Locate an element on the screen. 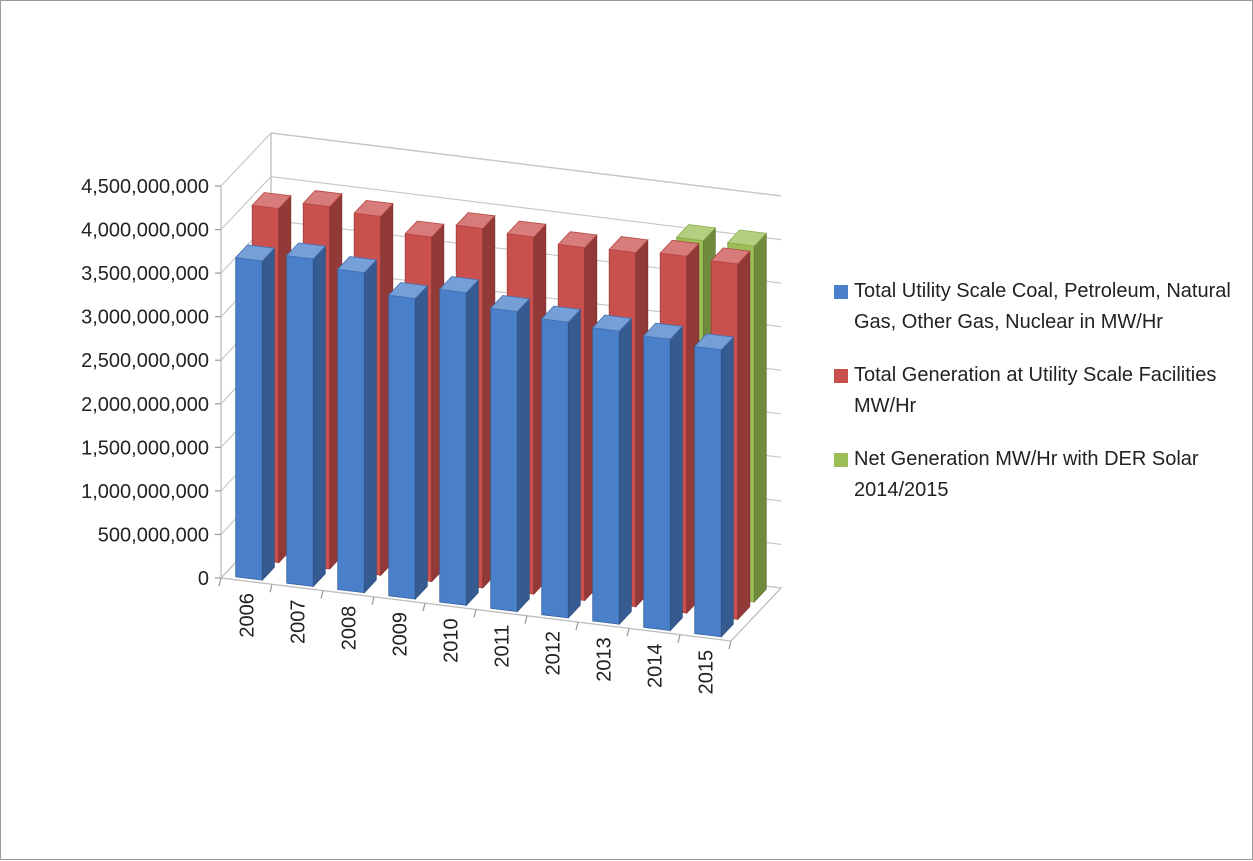 Image resolution: width=1253 pixels, height=861 pixels. bar-series-1-2007 is located at coordinates (306, 415).